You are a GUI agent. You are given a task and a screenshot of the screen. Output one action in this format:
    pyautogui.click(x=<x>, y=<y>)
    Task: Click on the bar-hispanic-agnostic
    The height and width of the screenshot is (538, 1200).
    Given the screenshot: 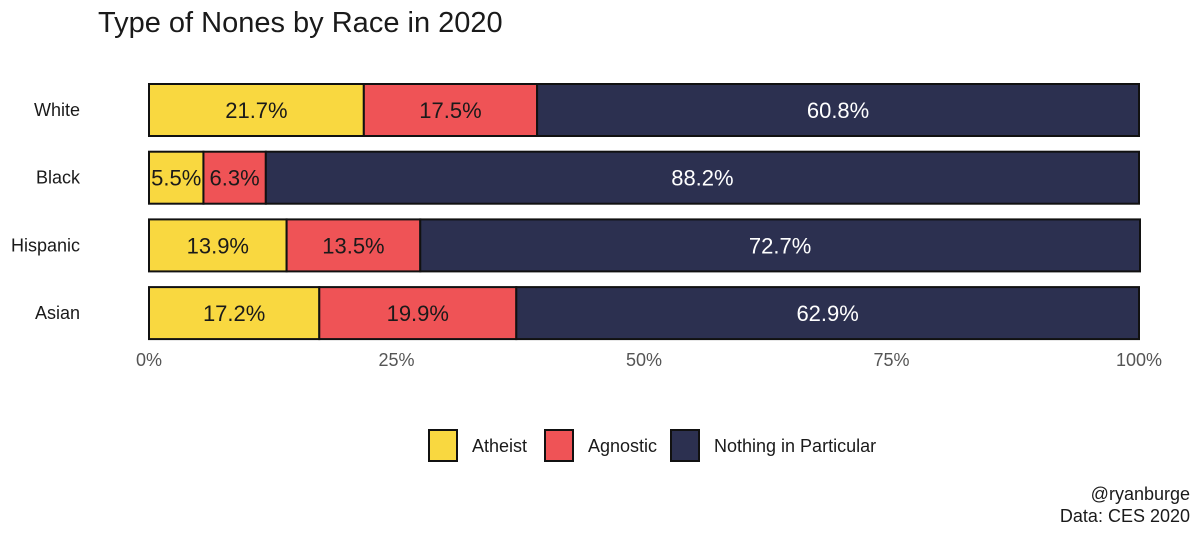 What is the action you would take?
    pyautogui.click(x=353, y=245)
    